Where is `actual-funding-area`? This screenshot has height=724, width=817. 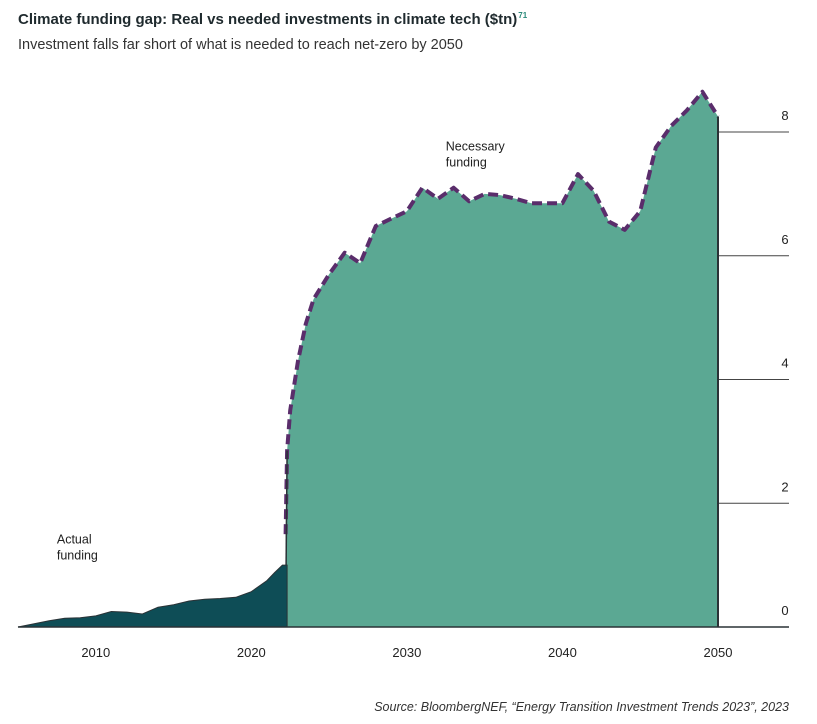 actual-funding-area is located at coordinates (152, 596).